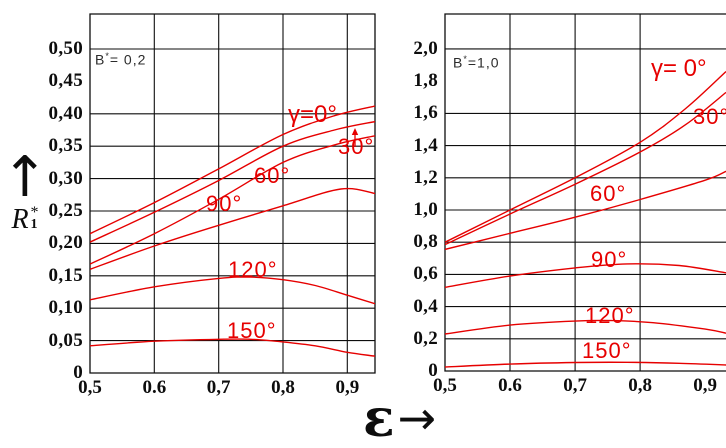 The width and height of the screenshot is (726, 448). What do you see at coordinates (232, 347) in the screenshot?
I see `curve-gamma-150-left` at bounding box center [232, 347].